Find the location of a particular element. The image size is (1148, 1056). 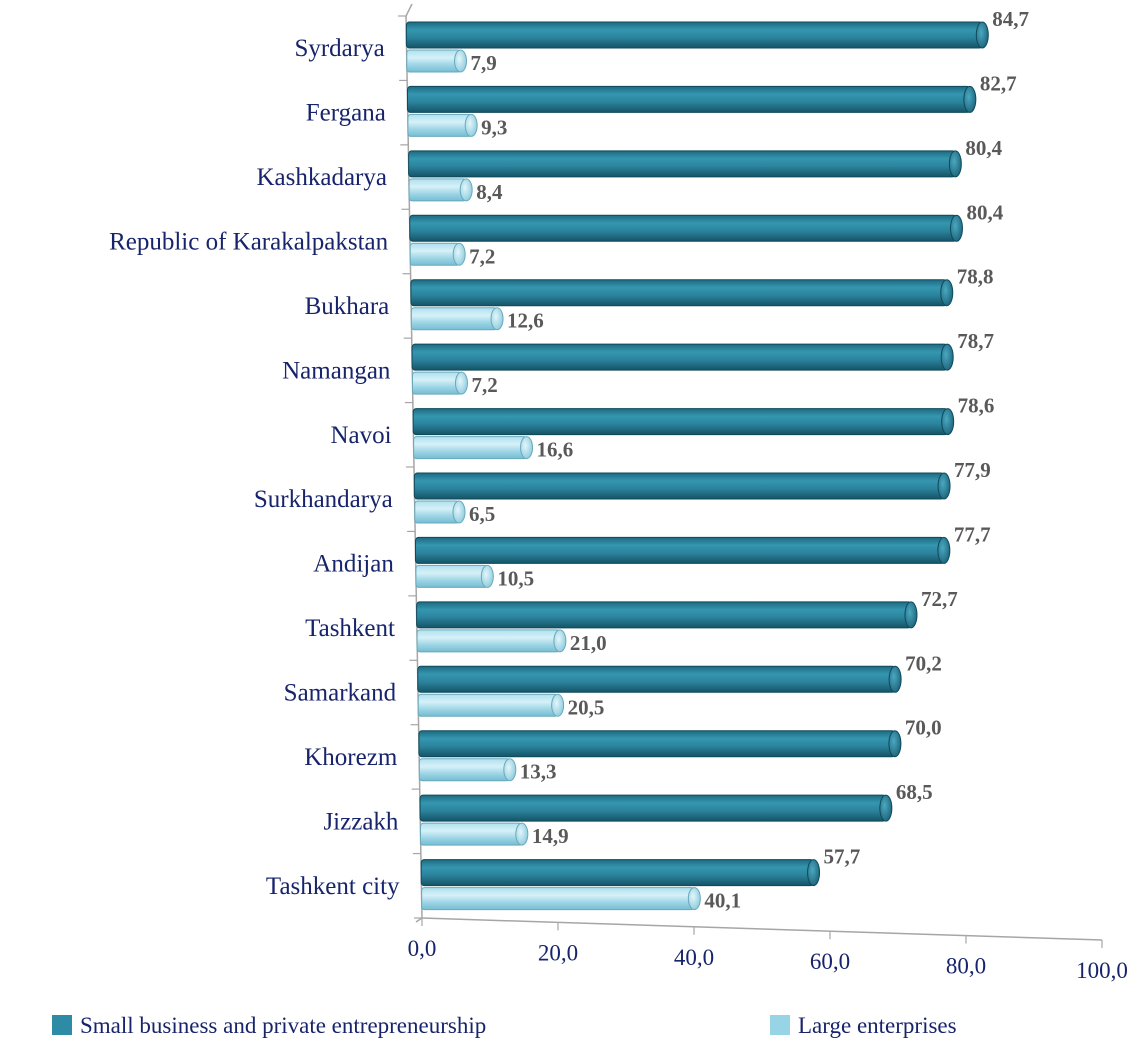

value-label-large-enterprises: 8,4 is located at coordinates (489, 192).